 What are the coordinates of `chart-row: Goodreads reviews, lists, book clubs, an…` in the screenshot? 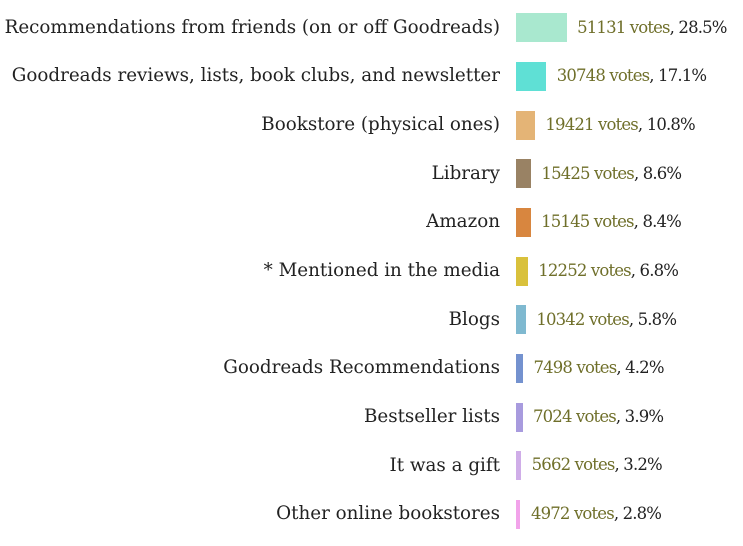 It's located at (371, 76).